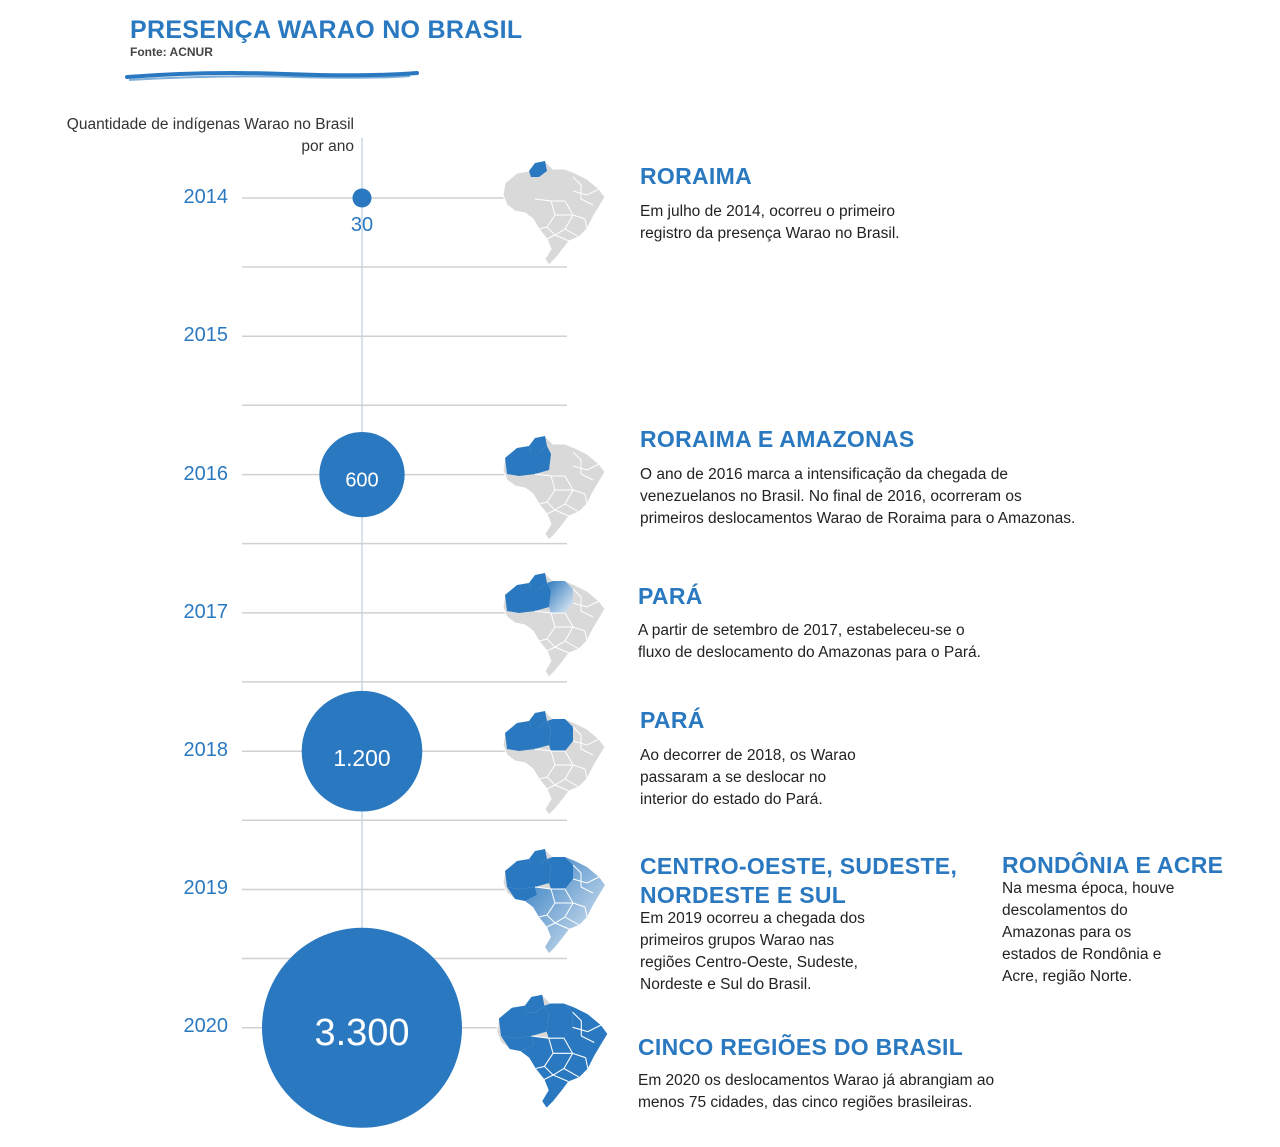 The height and width of the screenshot is (1147, 1280). Describe the element at coordinates (670, 596) in the screenshot. I see `event-heading: PARÁ` at that location.